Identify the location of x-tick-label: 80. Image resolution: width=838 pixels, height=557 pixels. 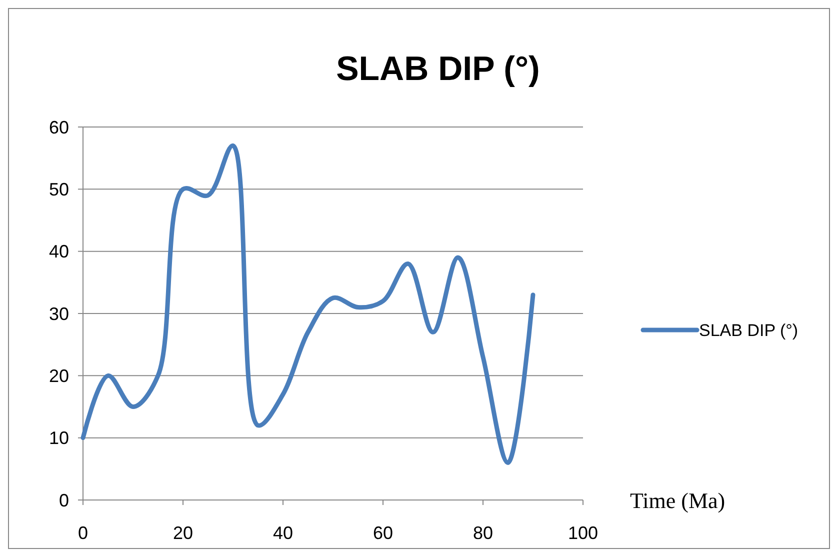
(483, 533).